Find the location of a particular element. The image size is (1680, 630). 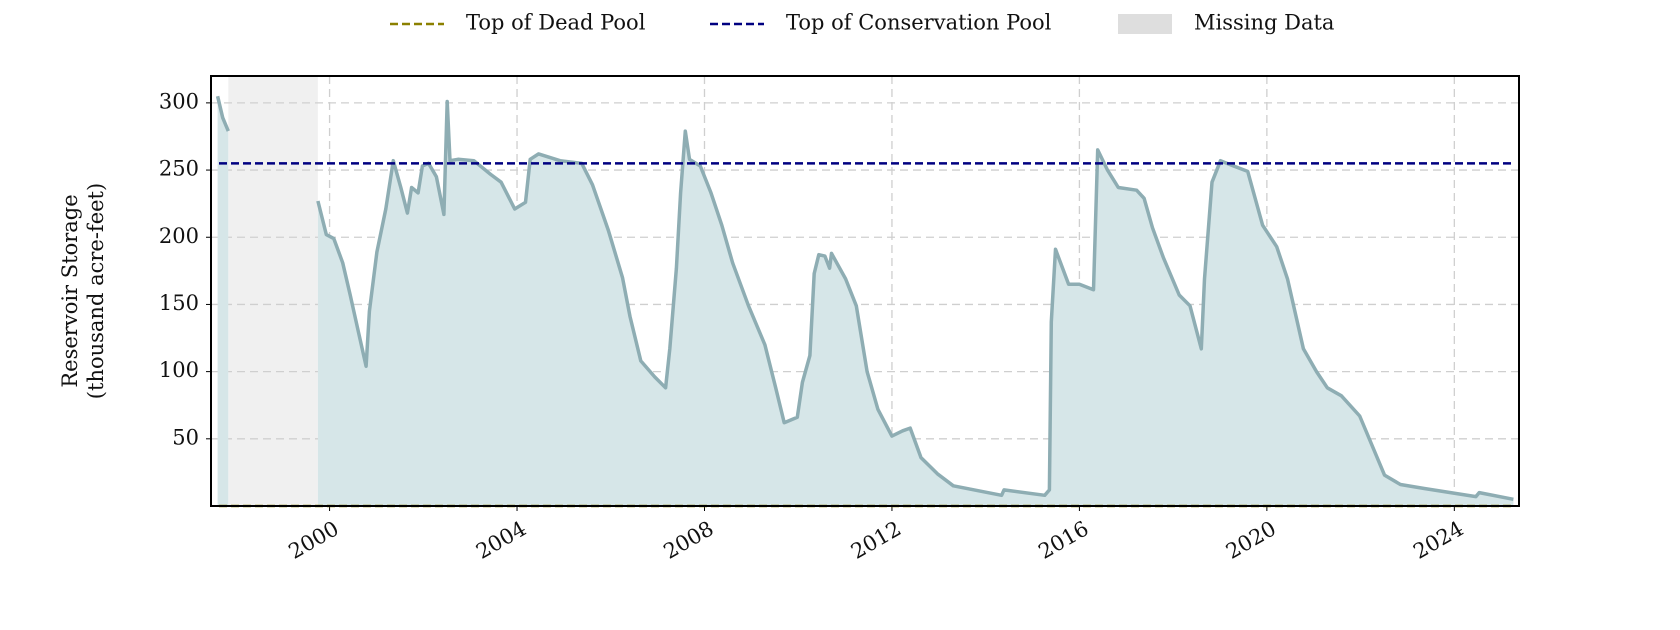

x-tick-label: 2024 is located at coordinates (1438, 540).